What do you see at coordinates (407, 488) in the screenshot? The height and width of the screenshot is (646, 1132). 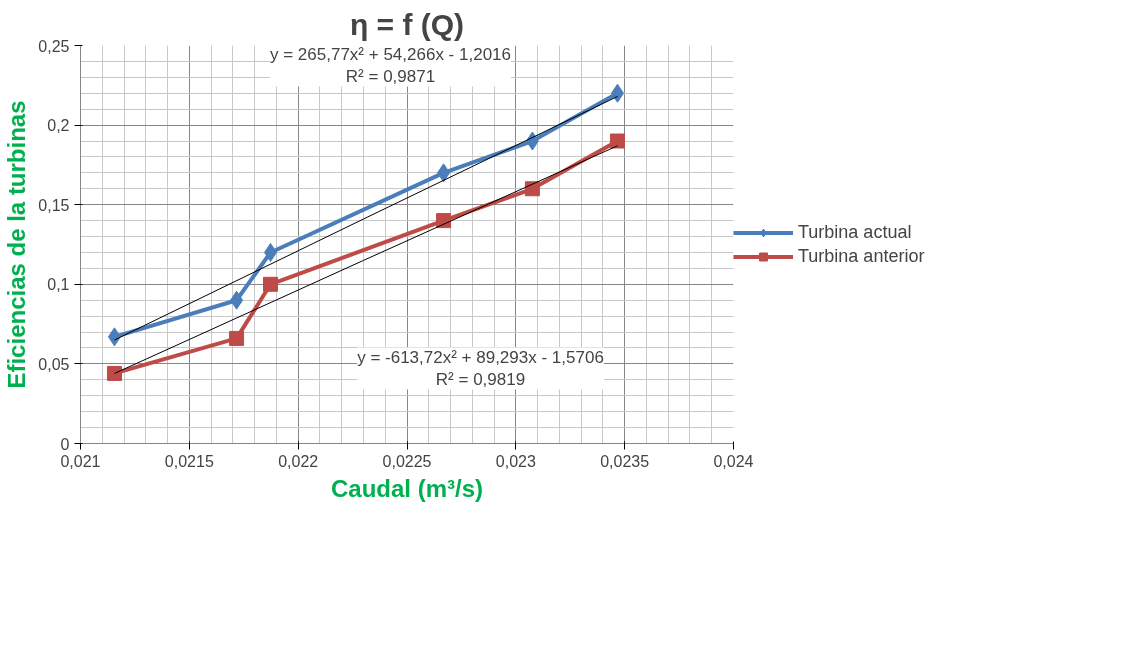 I see `x-axis-title: Caudal (m³/s)` at bounding box center [407, 488].